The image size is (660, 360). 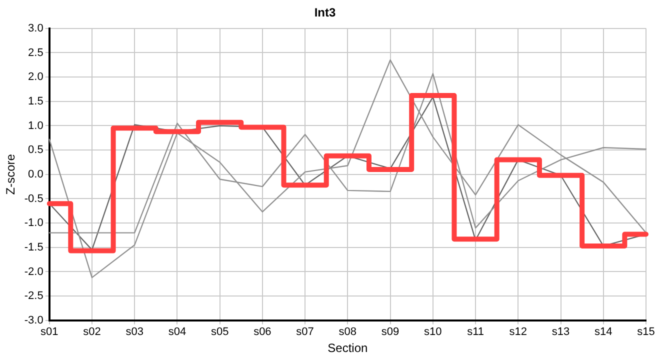 What do you see at coordinates (36, 101) in the screenshot?
I see `y-tick-label: 1.5` at bounding box center [36, 101].